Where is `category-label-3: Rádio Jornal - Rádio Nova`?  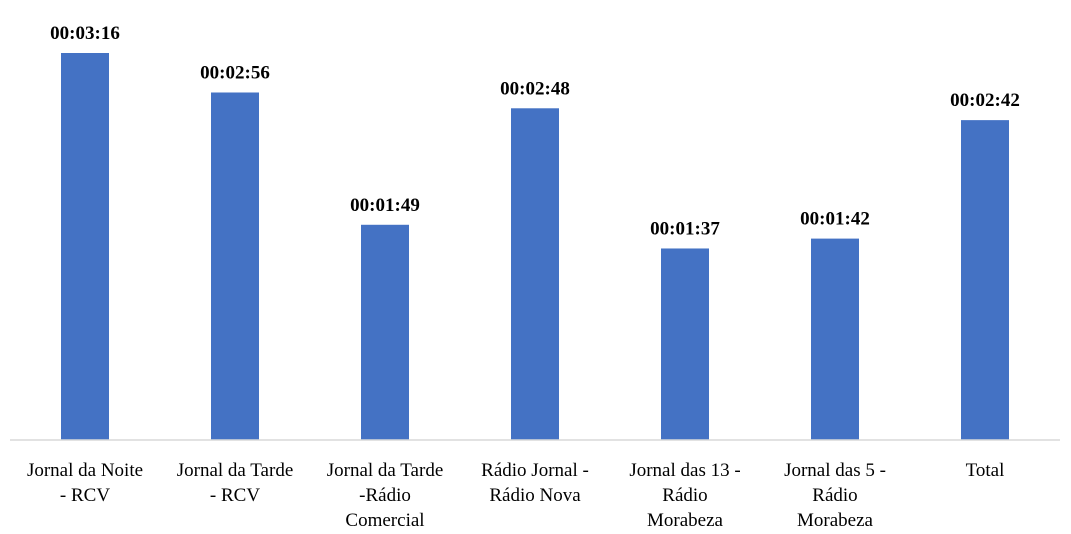
category-label-3: Rádio Jornal - Rádio Nova is located at coordinates (535, 483).